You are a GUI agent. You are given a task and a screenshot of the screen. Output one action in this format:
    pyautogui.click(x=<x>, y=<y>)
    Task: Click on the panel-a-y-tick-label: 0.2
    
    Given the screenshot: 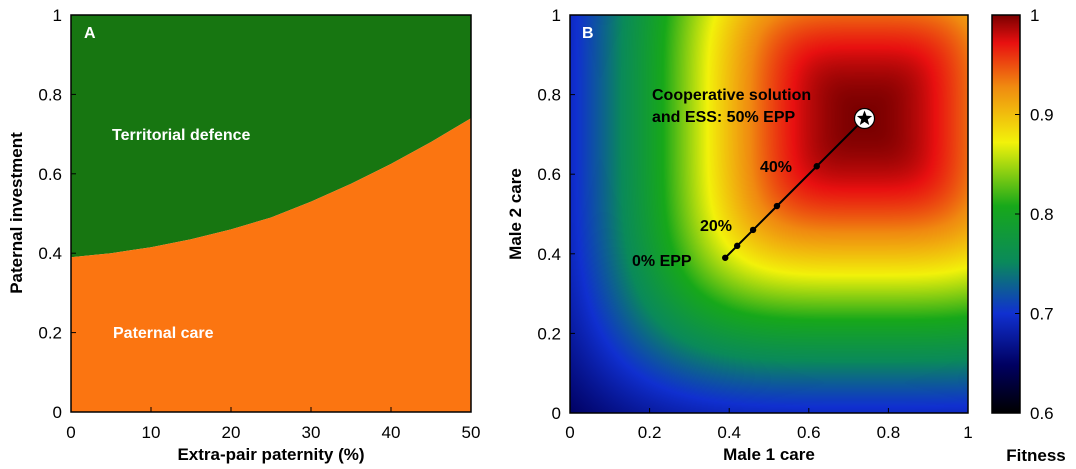 What is the action you would take?
    pyautogui.click(x=50, y=333)
    